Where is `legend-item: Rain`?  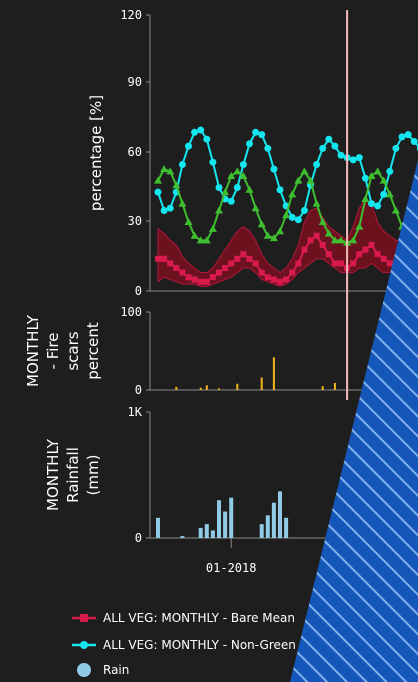
legend-item: Rain is located at coordinates (103, 670).